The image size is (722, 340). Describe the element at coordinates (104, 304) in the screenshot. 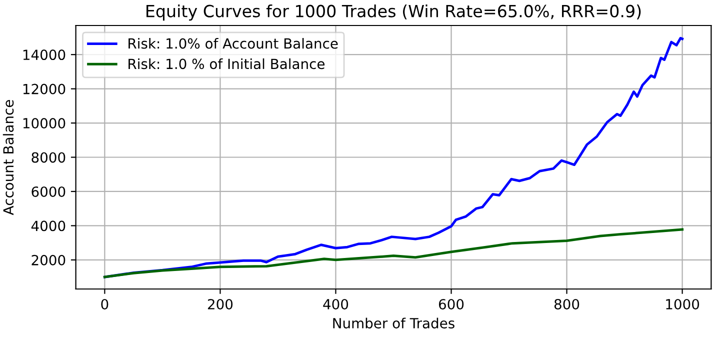

I see `x-tick-label: 0` at that location.